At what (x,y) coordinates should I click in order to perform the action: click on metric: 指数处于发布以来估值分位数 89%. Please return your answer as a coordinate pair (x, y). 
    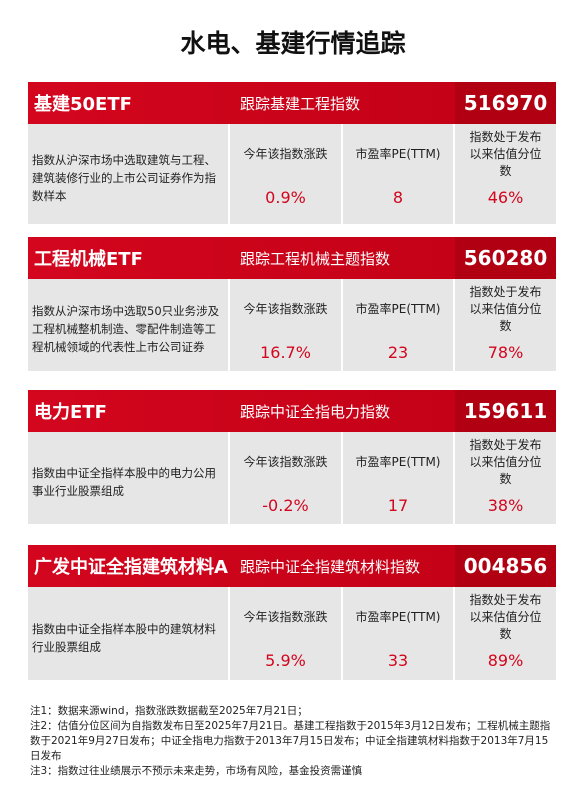
    Looking at the image, I should click on (505, 633).